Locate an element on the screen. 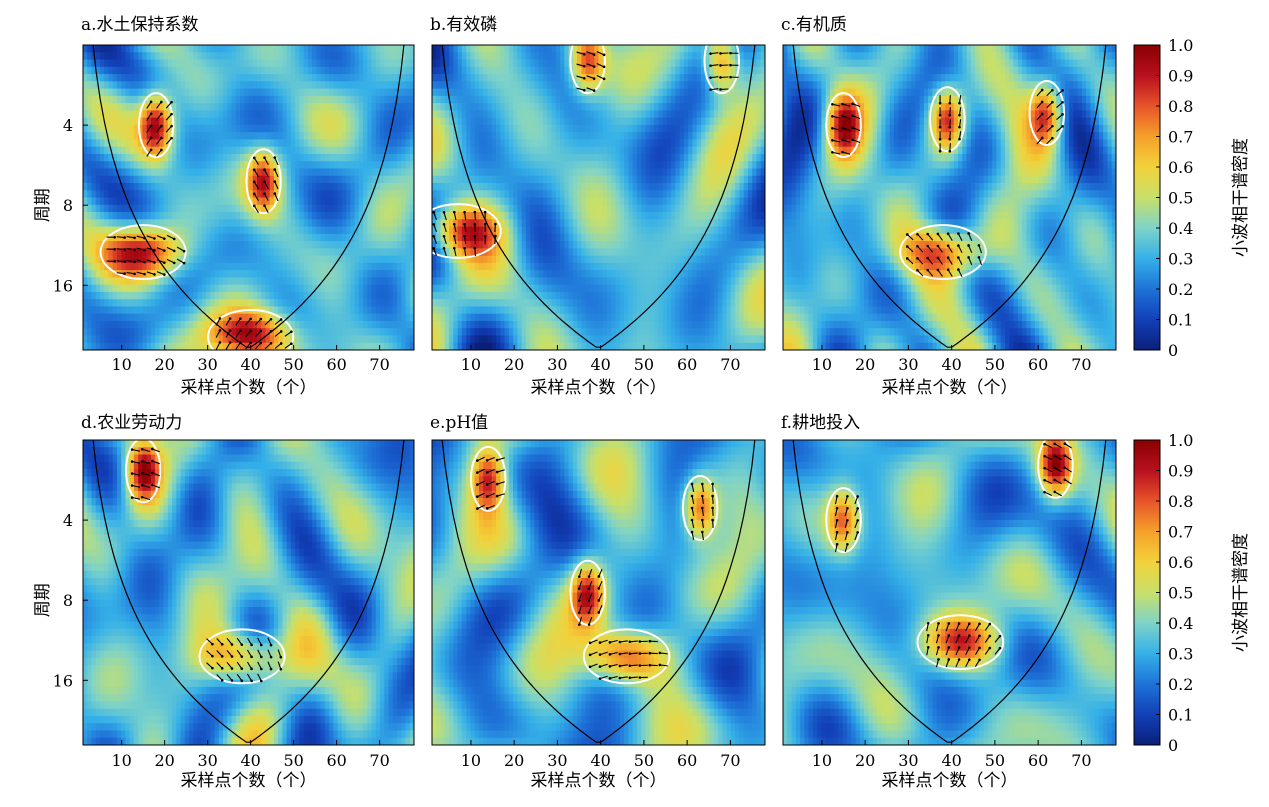 Image resolution: width=1269 pixels, height=807 pixels. colorbar-tick-label: 0.5 is located at coordinates (1180, 593).